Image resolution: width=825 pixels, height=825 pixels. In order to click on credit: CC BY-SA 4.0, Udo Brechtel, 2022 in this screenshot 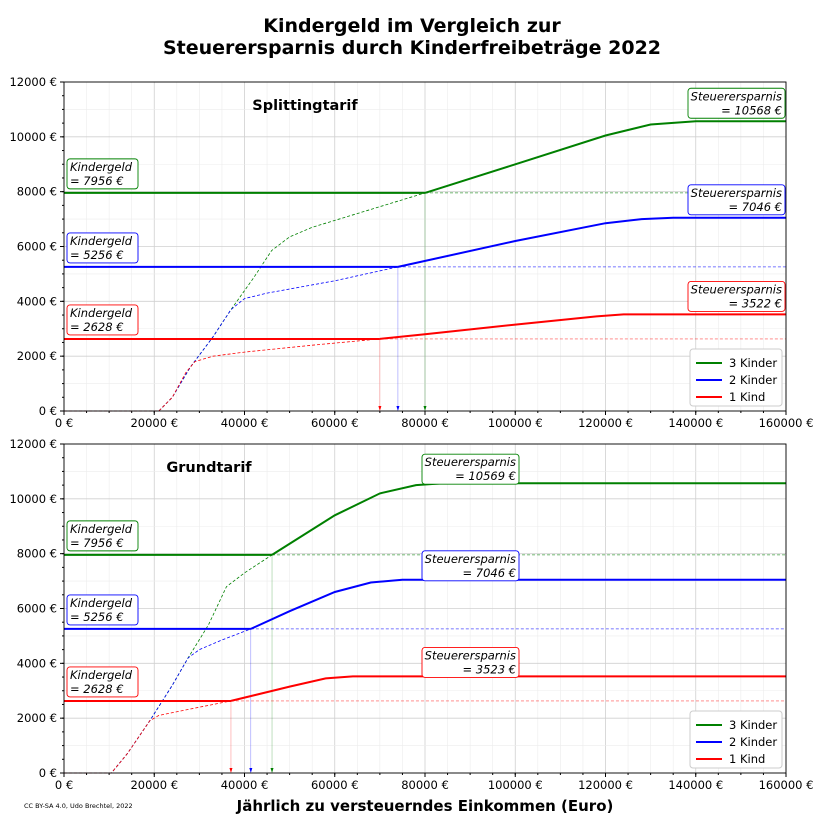, I will do `click(78, 806)`.